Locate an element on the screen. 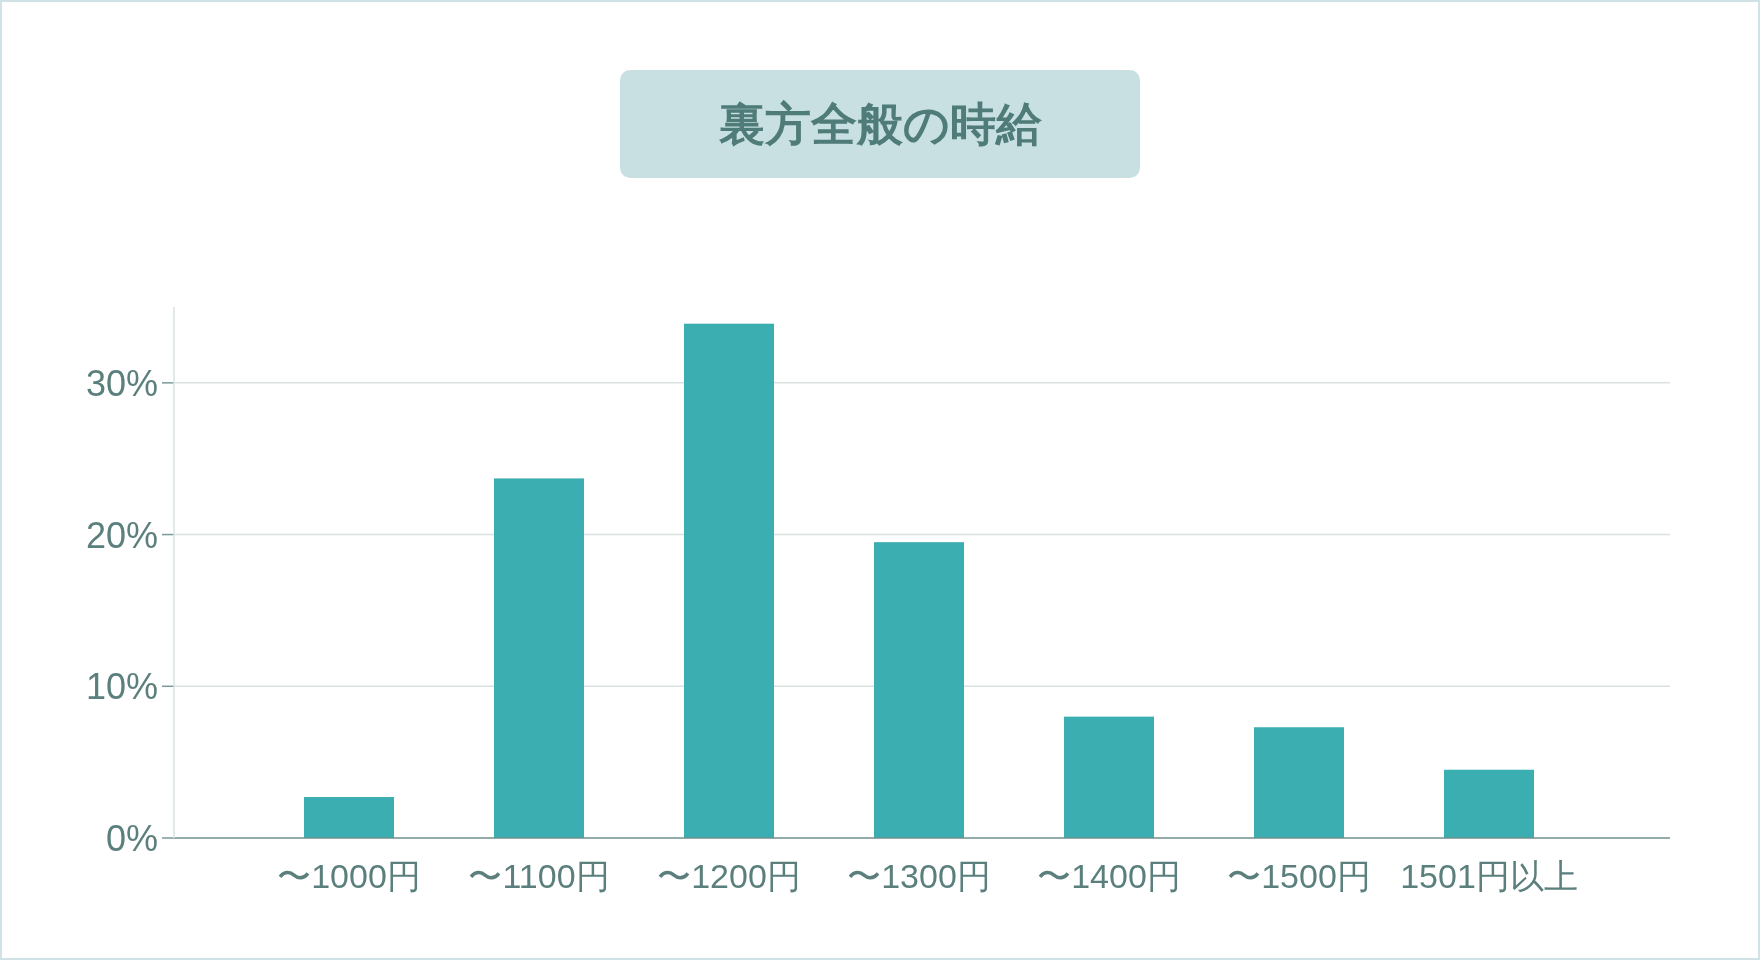 The image size is (1760, 960). x-tick-label: 〜1500円 is located at coordinates (1299, 876).